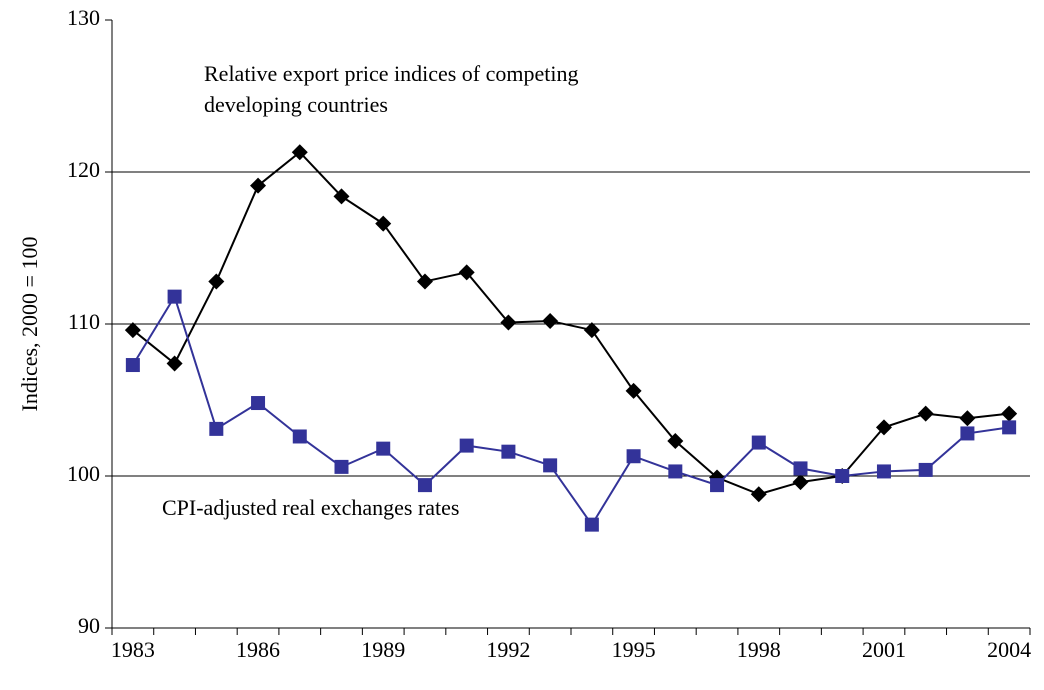  Describe the element at coordinates (83, 169) in the screenshot. I see `y-tick-label: 120` at that location.